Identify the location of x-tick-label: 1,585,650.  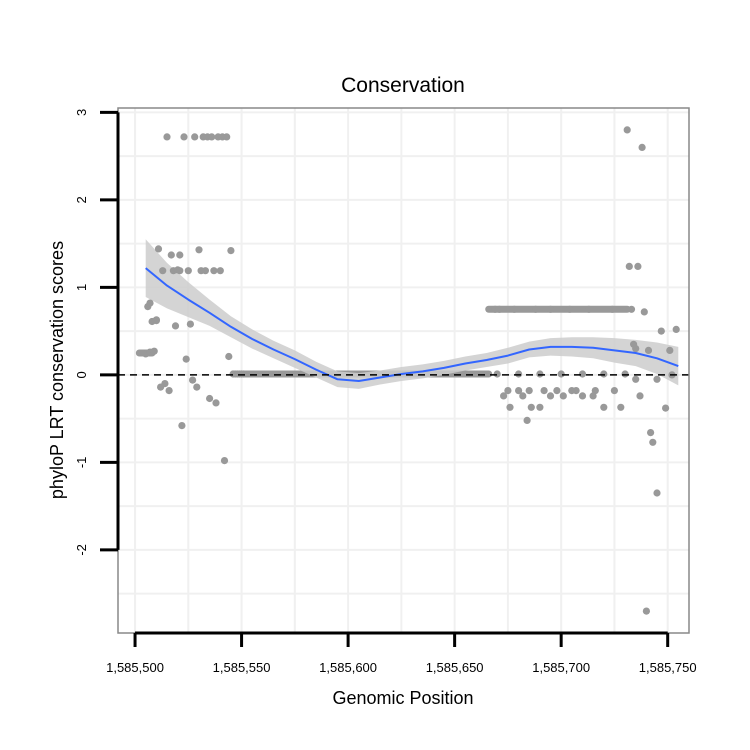
(455, 667).